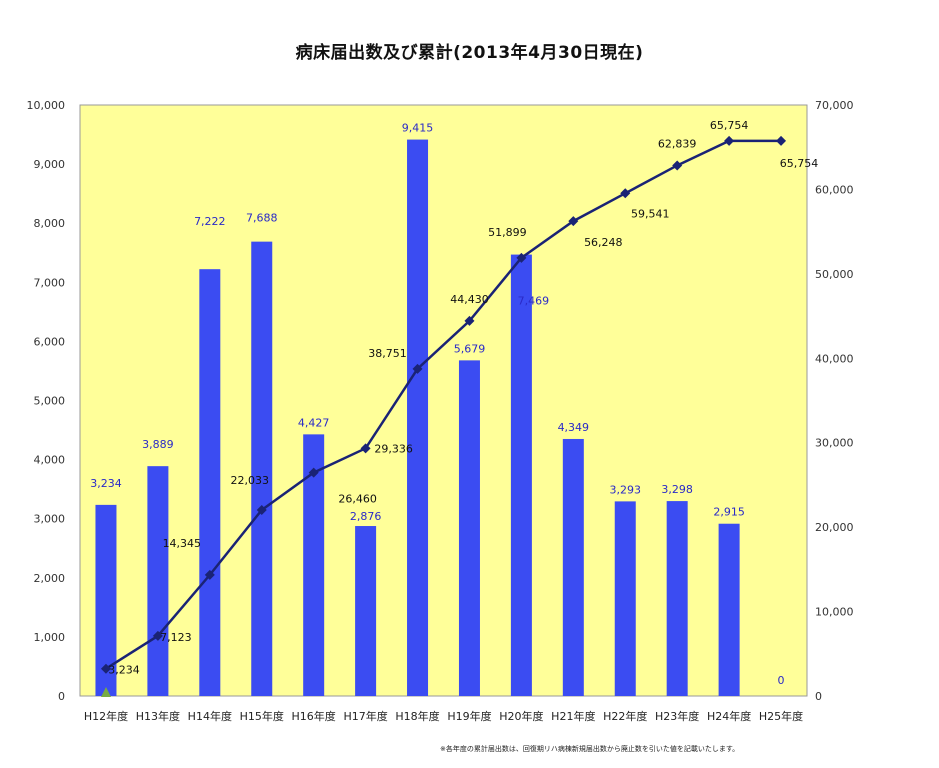 This screenshot has width=939, height=768. I want to click on left-axis-tick-label: 7,000, so click(50, 282).